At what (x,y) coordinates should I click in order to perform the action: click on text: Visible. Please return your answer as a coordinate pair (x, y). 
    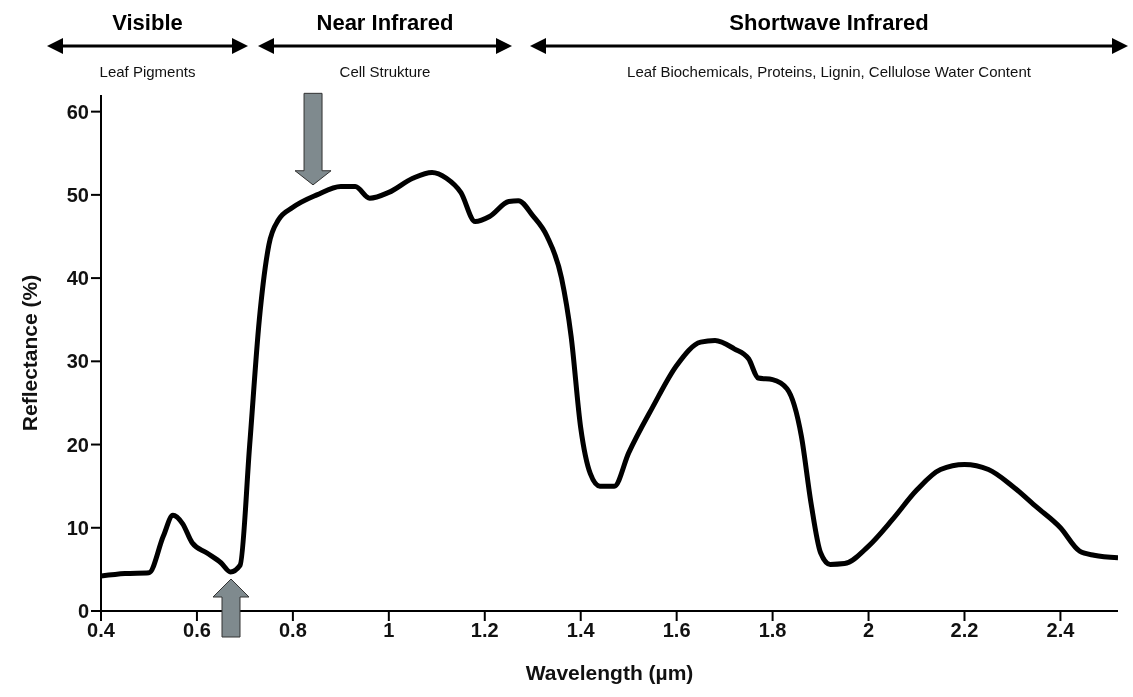
    Looking at the image, I should click on (147, 22).